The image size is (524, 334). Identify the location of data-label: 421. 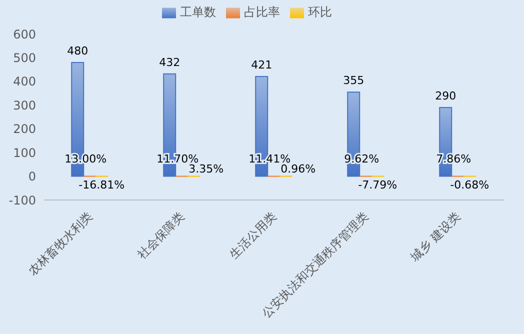
(261, 65).